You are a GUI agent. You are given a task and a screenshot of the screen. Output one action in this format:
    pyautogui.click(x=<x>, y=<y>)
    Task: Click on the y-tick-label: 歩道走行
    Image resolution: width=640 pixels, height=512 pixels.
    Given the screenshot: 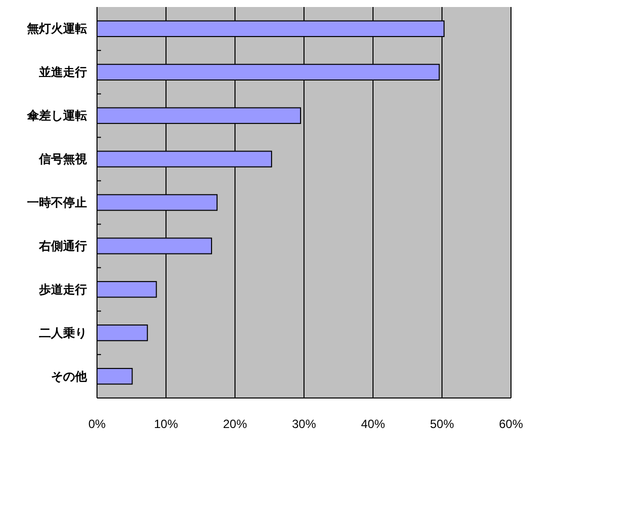 What is the action you would take?
    pyautogui.click(x=62, y=289)
    